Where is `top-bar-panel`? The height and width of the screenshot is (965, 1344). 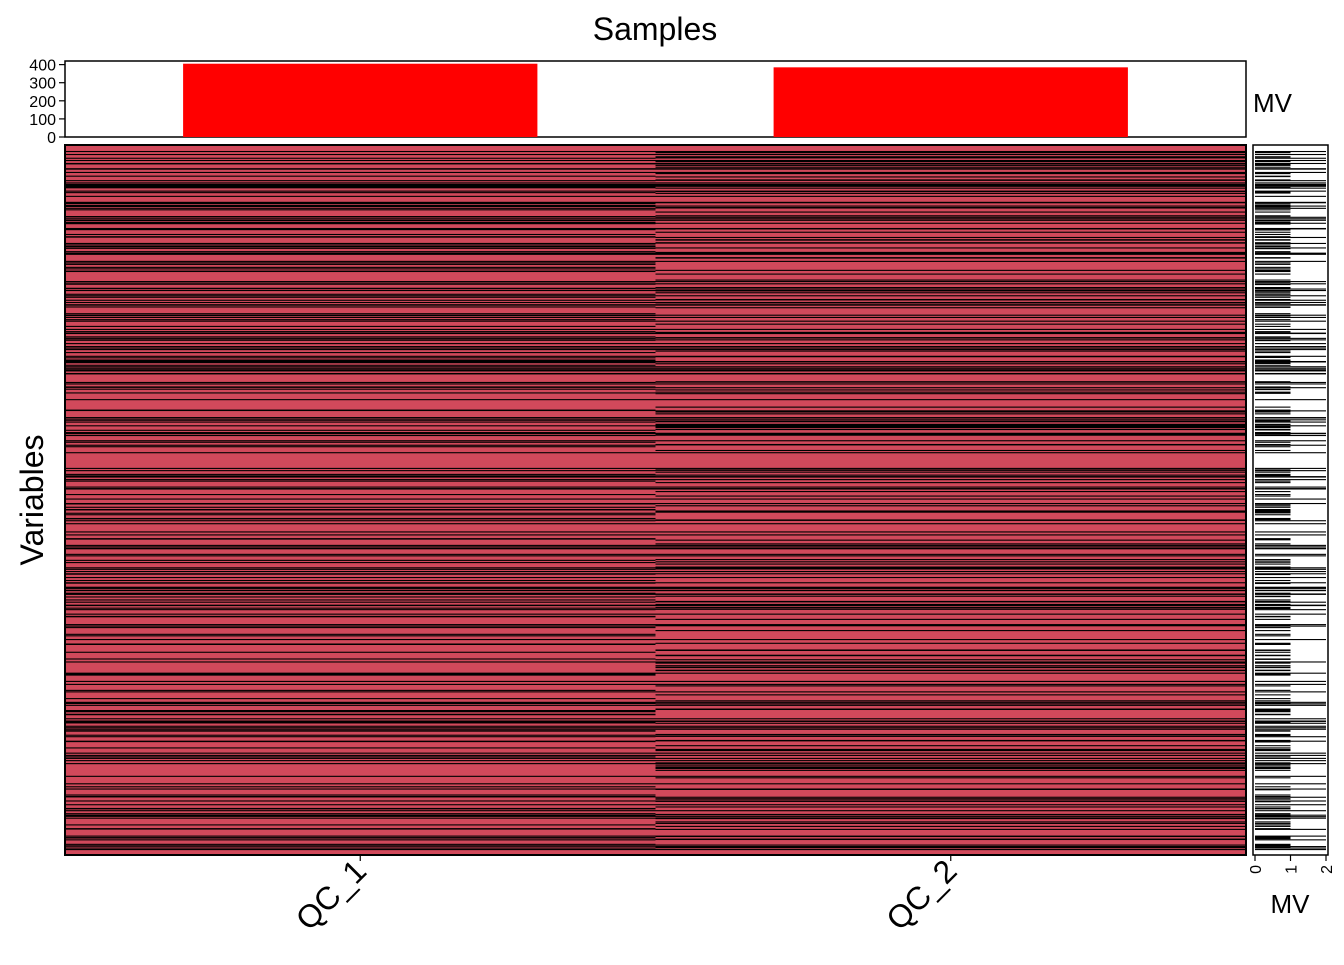 top-bar-panel is located at coordinates (655, 99).